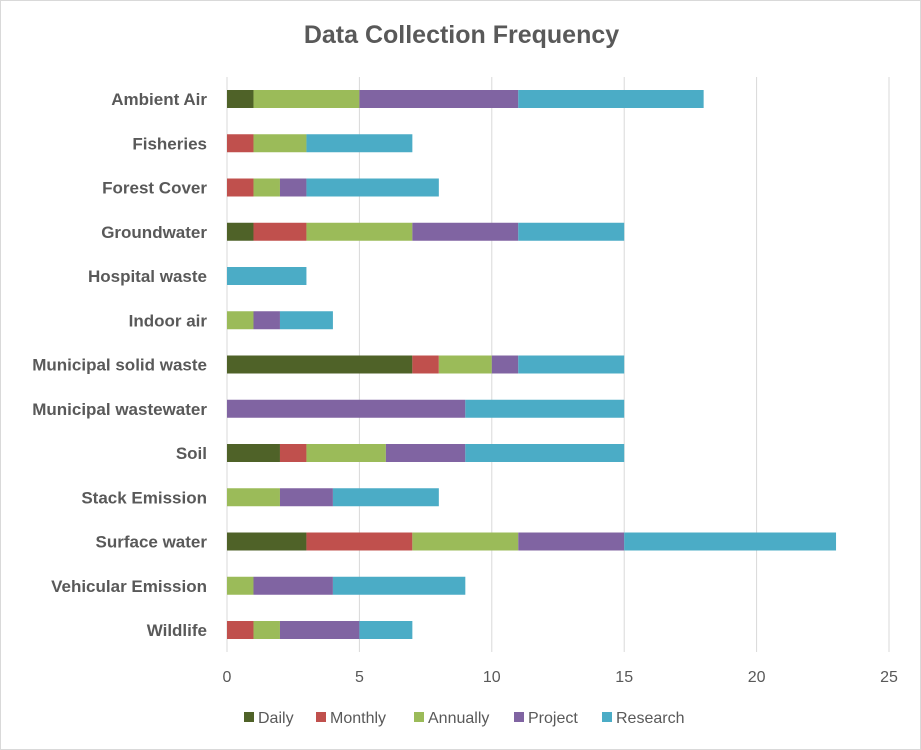 Image resolution: width=921 pixels, height=750 pixels. Describe the element at coordinates (154, 232) in the screenshot. I see `category-label: Groundwater` at that location.